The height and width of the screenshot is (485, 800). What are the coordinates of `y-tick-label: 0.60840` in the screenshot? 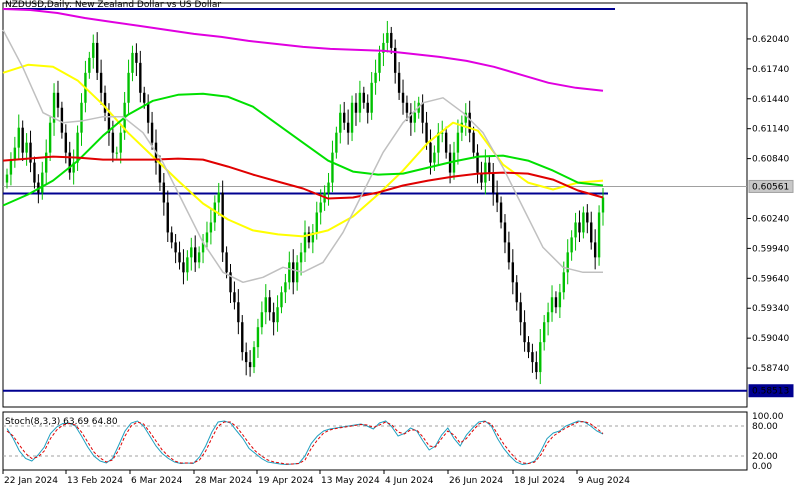 It's located at (770, 160).